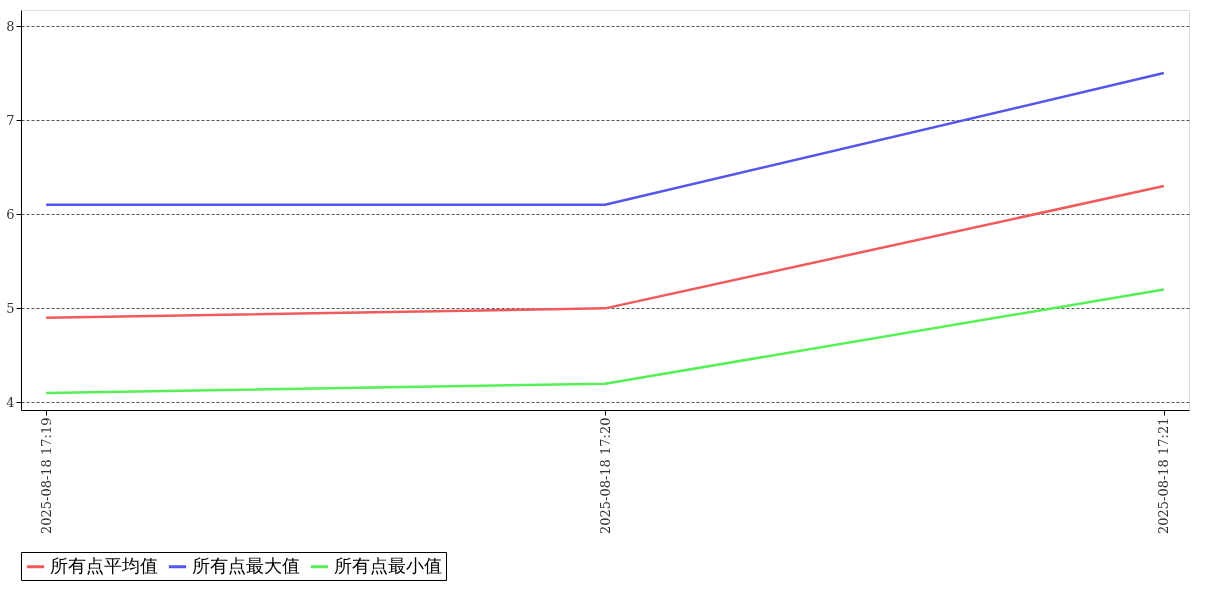 The height and width of the screenshot is (600, 1207). Describe the element at coordinates (10, 402) in the screenshot. I see `y-tick-label: 4` at that location.